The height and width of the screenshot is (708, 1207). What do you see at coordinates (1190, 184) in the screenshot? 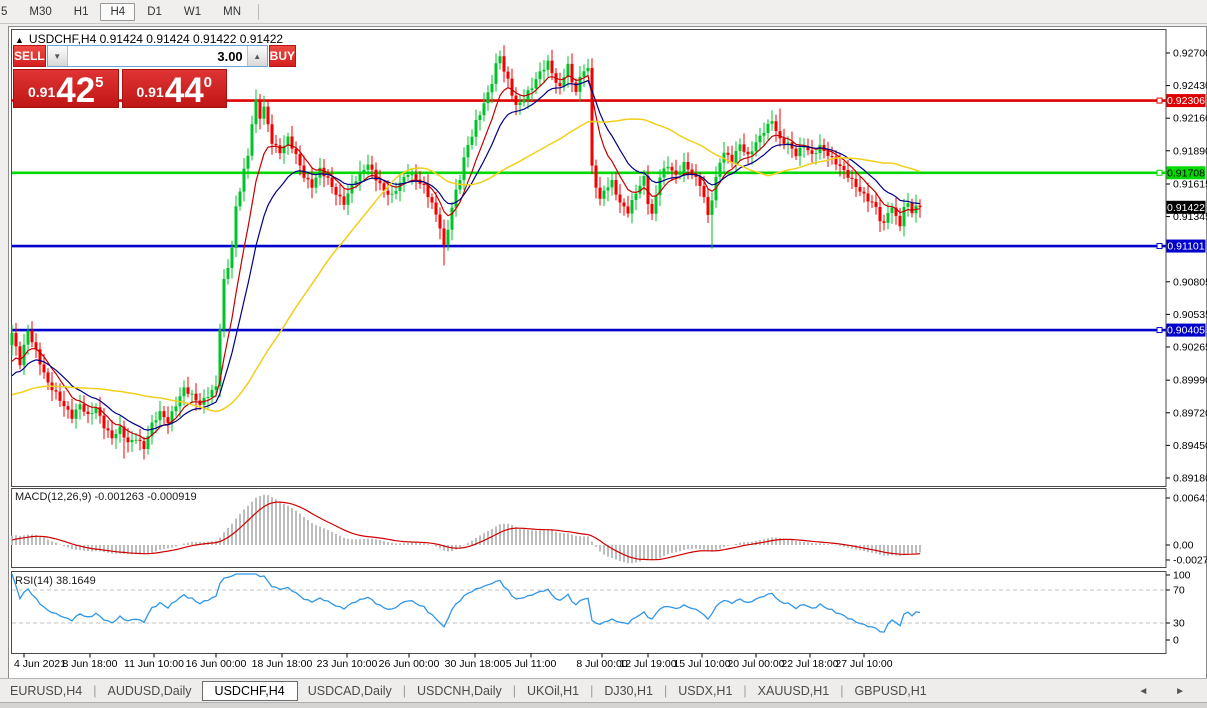
I see `svg-text: 0.91615` at bounding box center [1190, 184].